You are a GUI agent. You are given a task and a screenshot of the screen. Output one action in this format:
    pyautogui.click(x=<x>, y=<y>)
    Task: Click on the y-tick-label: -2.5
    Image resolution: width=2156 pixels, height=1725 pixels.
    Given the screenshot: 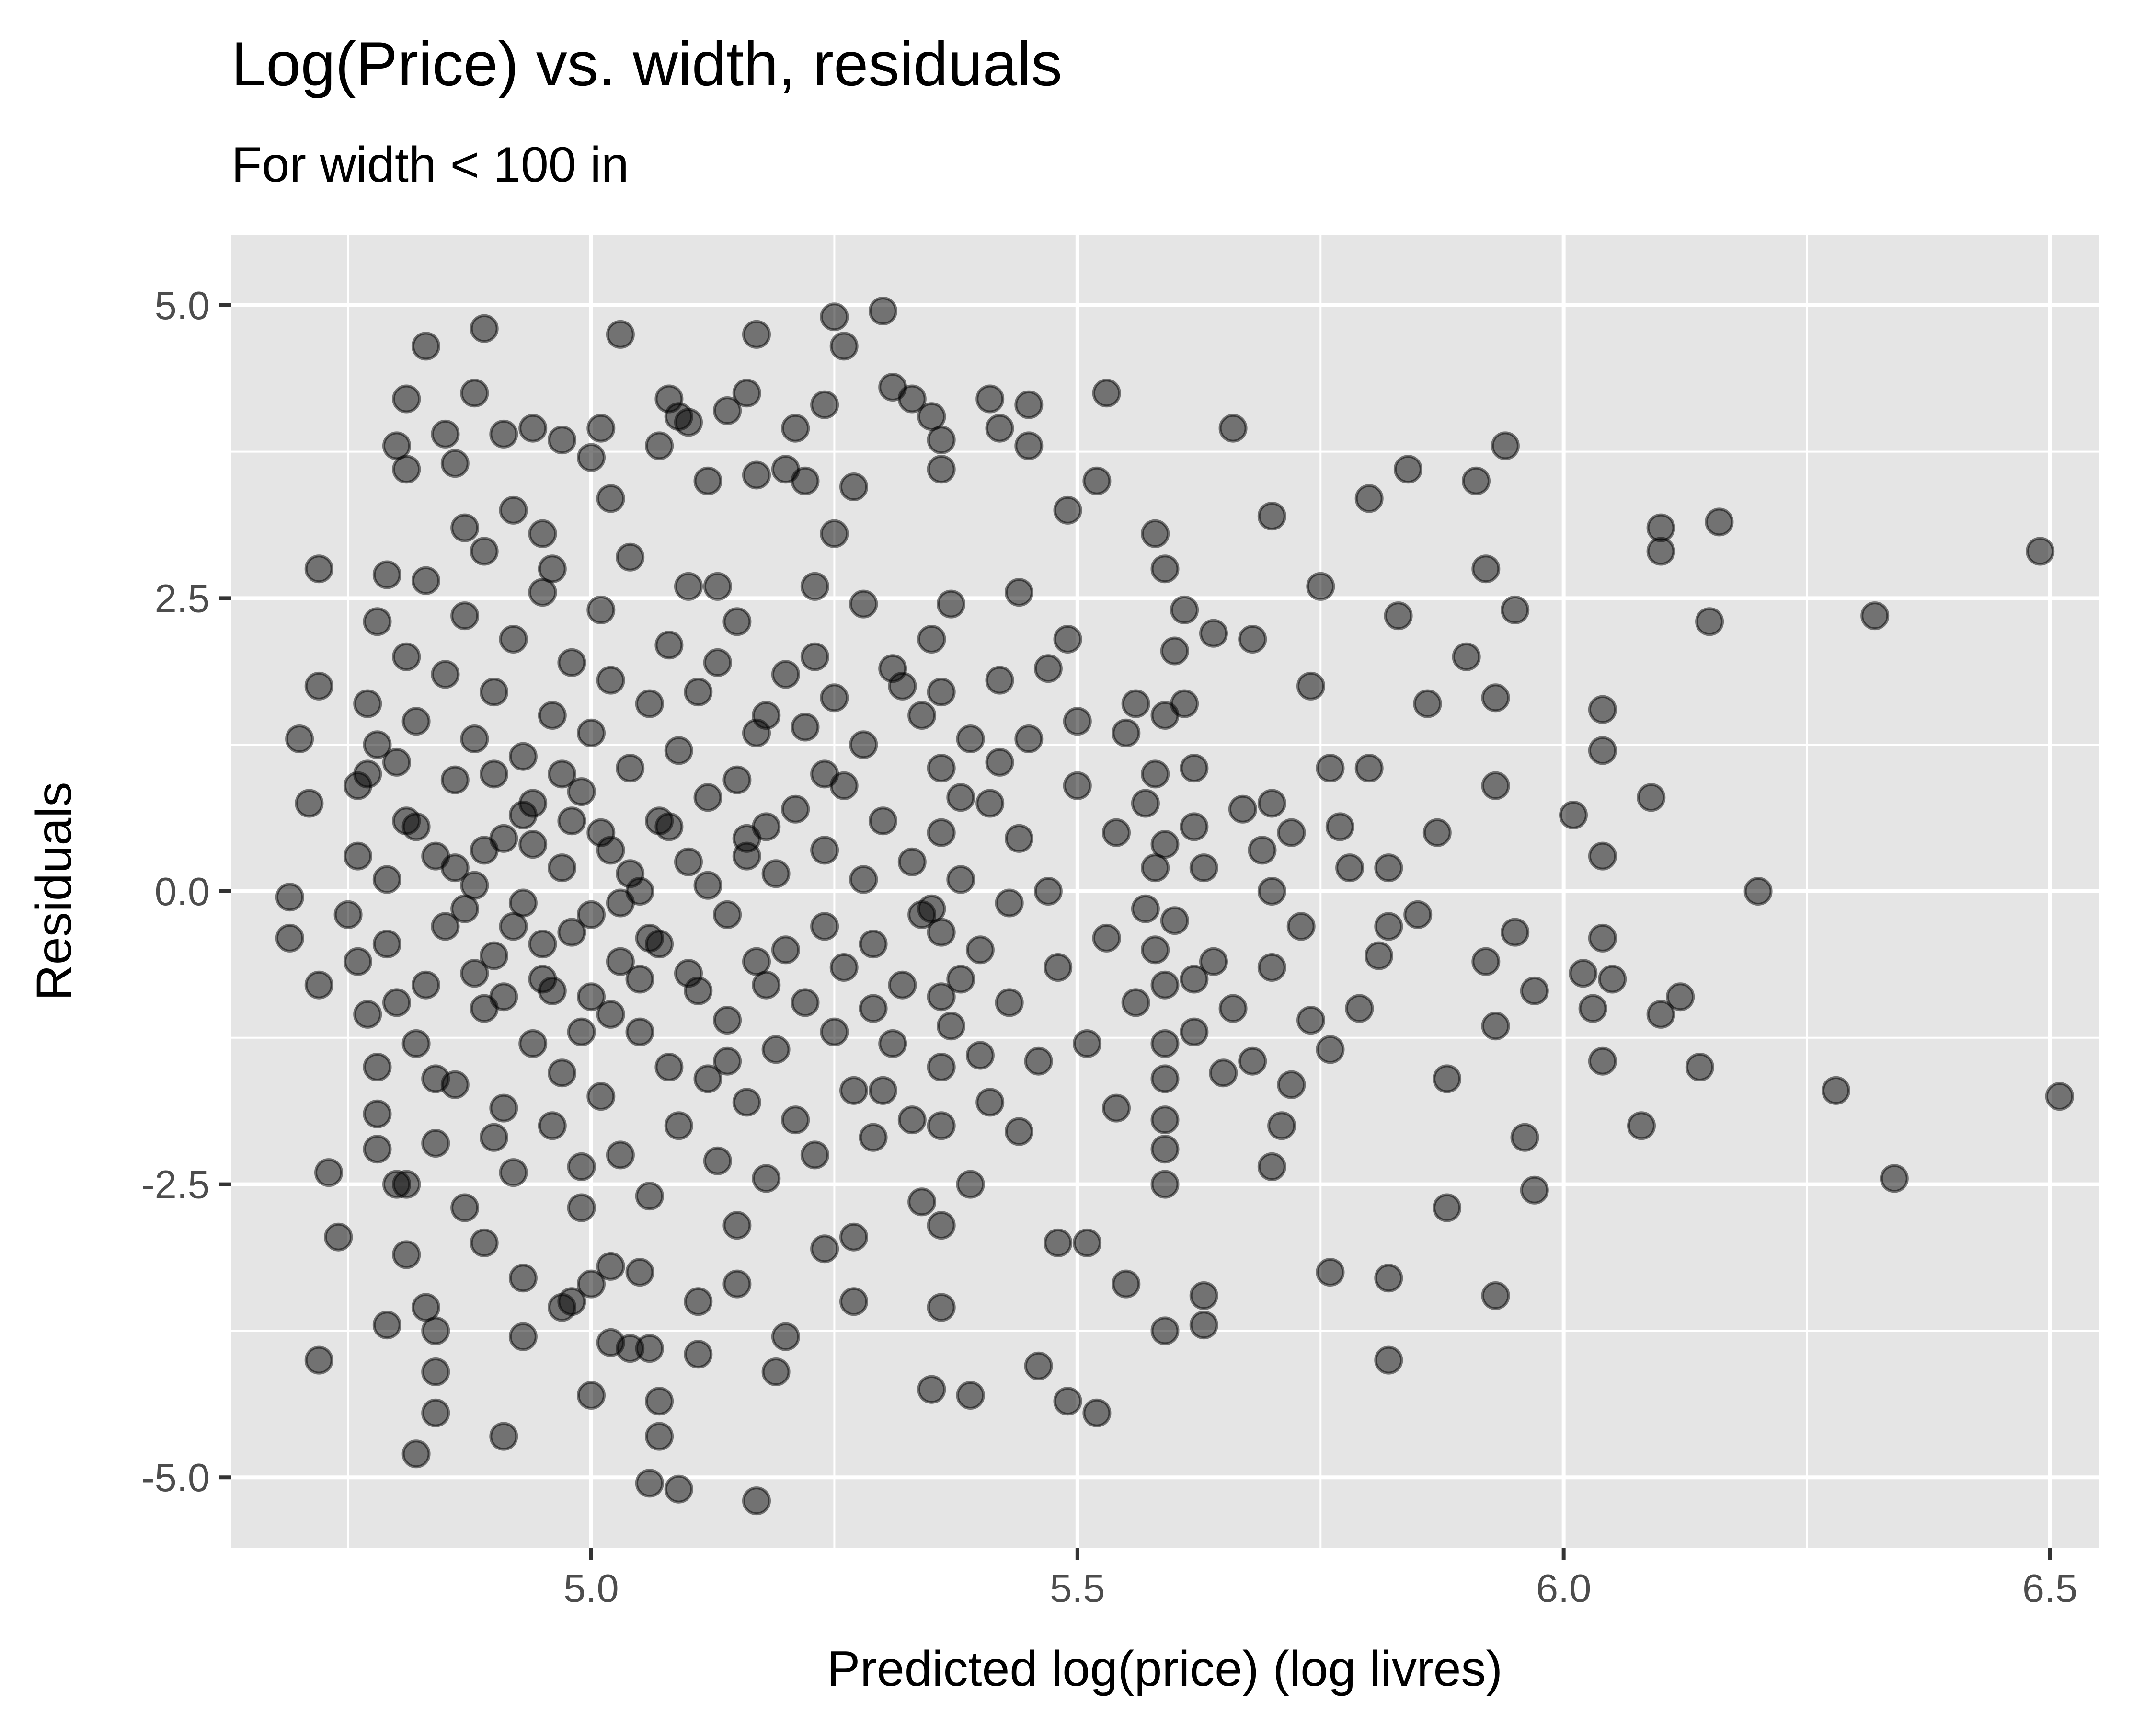 What is the action you would take?
    pyautogui.click(x=175, y=1184)
    